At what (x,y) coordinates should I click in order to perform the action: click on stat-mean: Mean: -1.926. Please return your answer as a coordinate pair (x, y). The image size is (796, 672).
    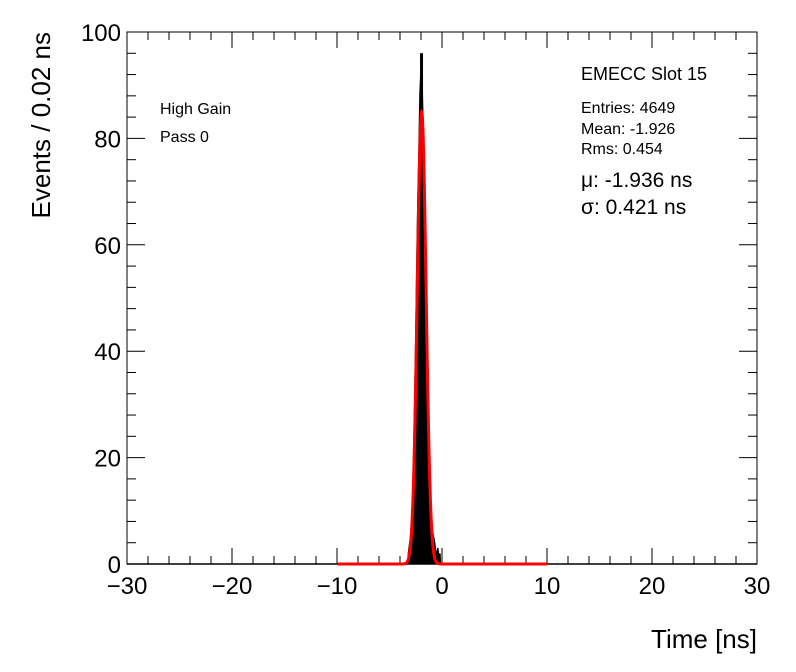
    Looking at the image, I should click on (628, 129).